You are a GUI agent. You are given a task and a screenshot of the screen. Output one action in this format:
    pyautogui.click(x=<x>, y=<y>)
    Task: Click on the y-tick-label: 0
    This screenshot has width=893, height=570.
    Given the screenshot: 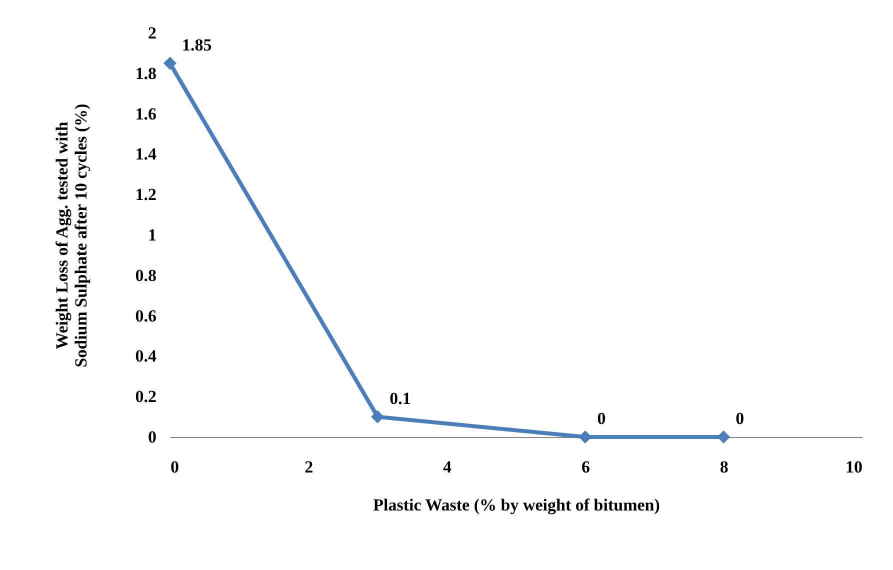 What is the action you would take?
    pyautogui.click(x=152, y=437)
    